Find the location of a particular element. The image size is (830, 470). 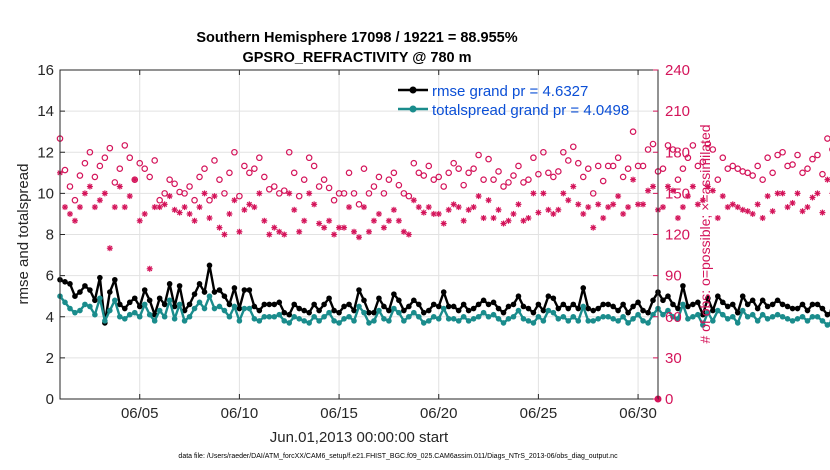

chart-subtitle: GPSRO_REFRACTIVITY @ 780 m is located at coordinates (356, 58).